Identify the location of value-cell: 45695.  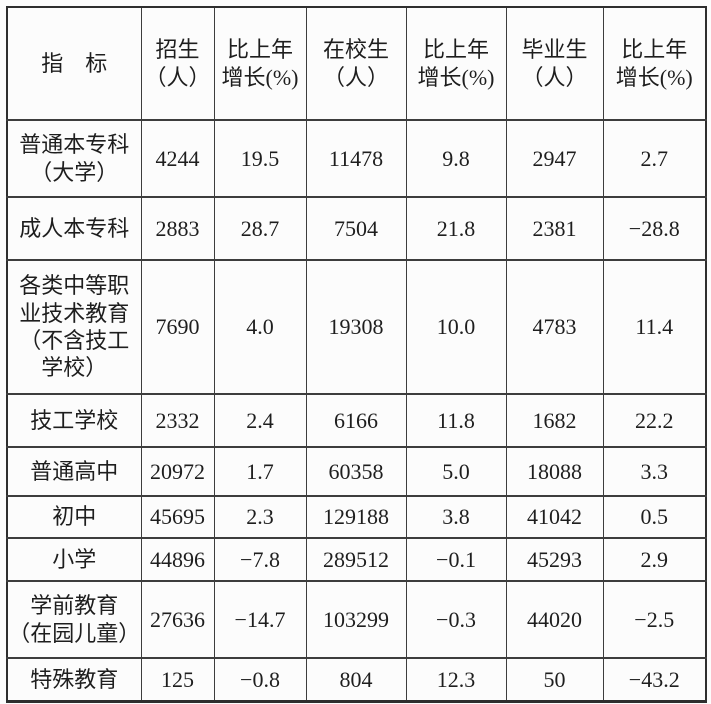
(177, 516).